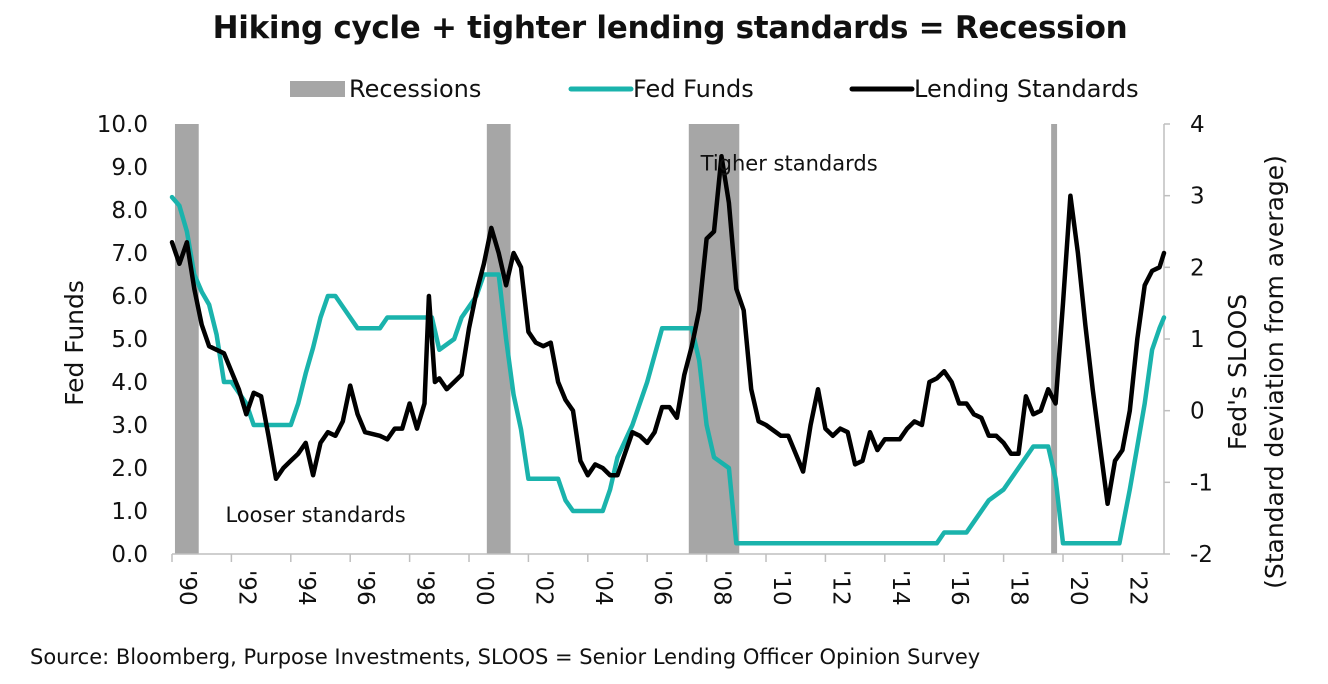 The image size is (1328, 684). Describe the element at coordinates (129, 297) in the screenshot. I see `y-left-tick-label: 6.0` at that location.